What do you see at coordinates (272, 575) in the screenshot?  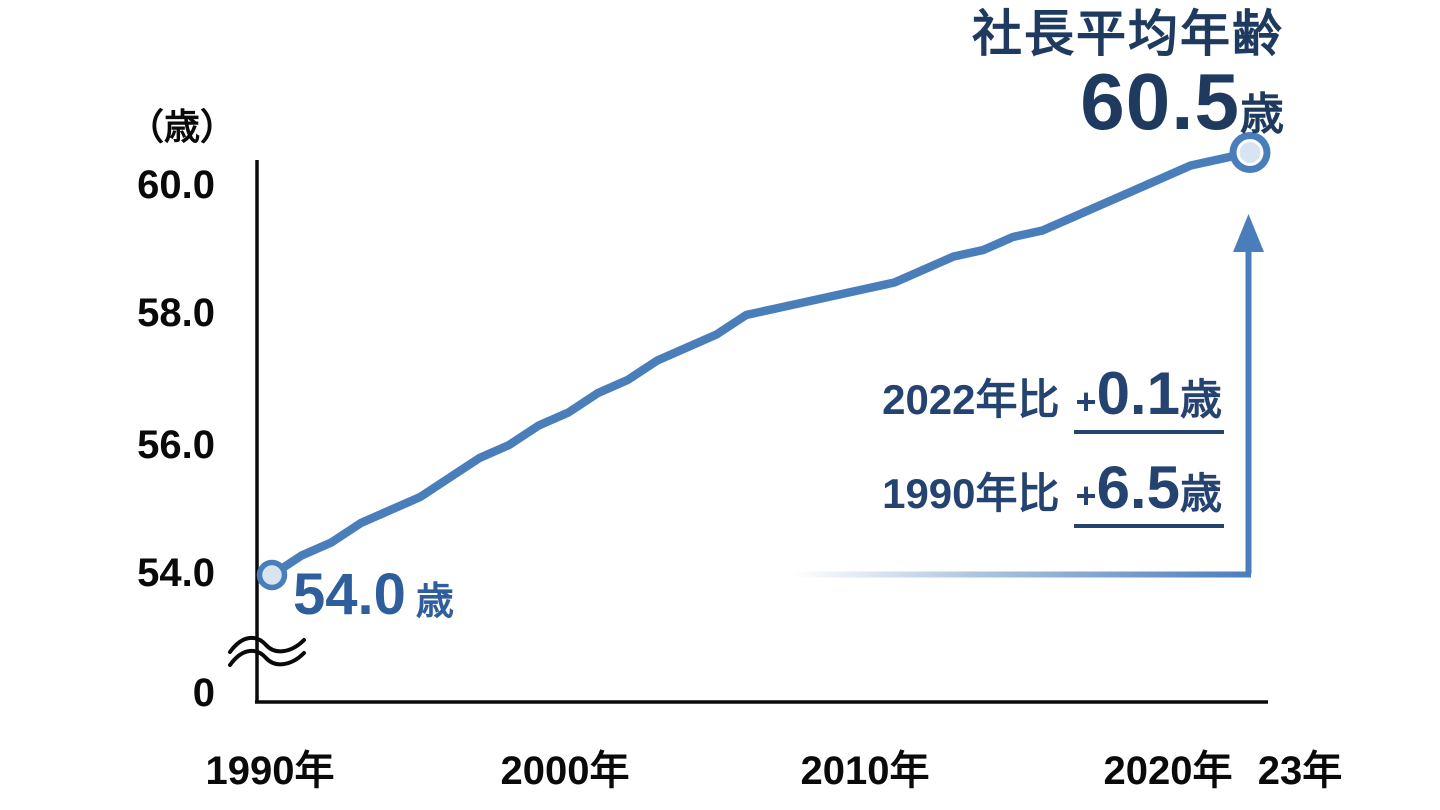 I see `start-point-marker` at bounding box center [272, 575].